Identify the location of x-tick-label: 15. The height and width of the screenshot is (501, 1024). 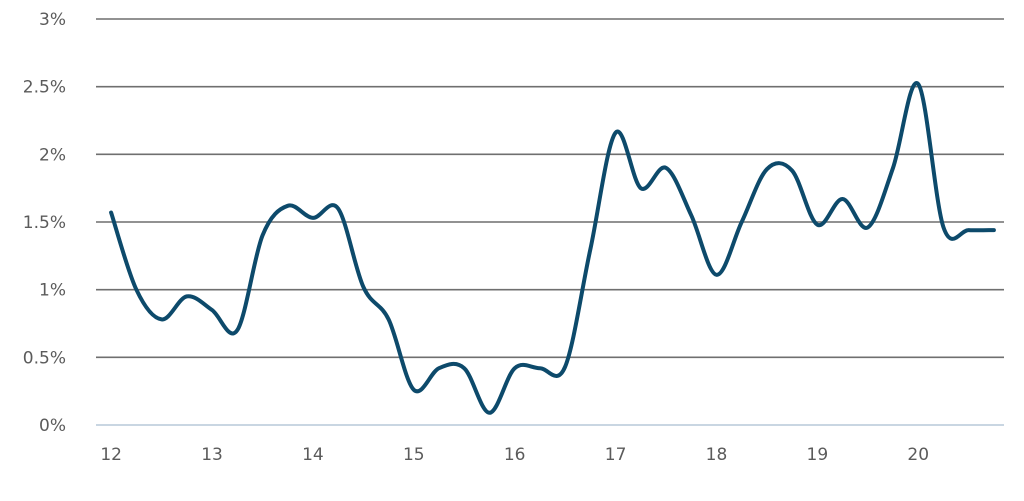
(414, 455).